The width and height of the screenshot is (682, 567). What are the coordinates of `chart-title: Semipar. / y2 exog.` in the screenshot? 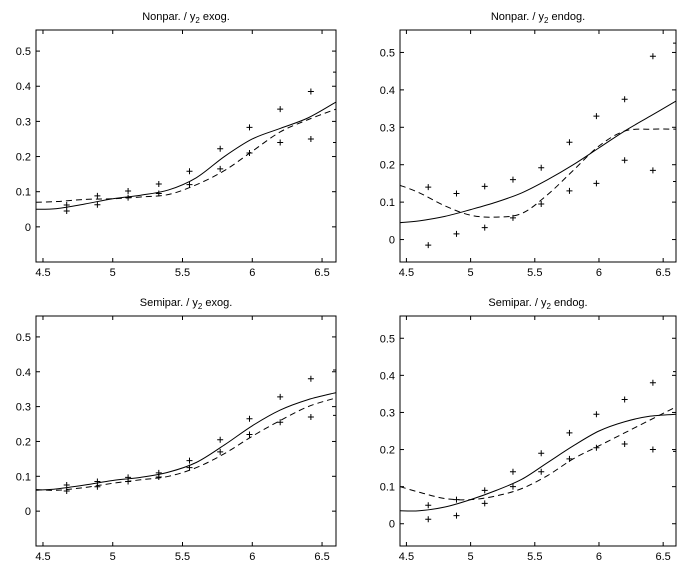 It's located at (186, 304).